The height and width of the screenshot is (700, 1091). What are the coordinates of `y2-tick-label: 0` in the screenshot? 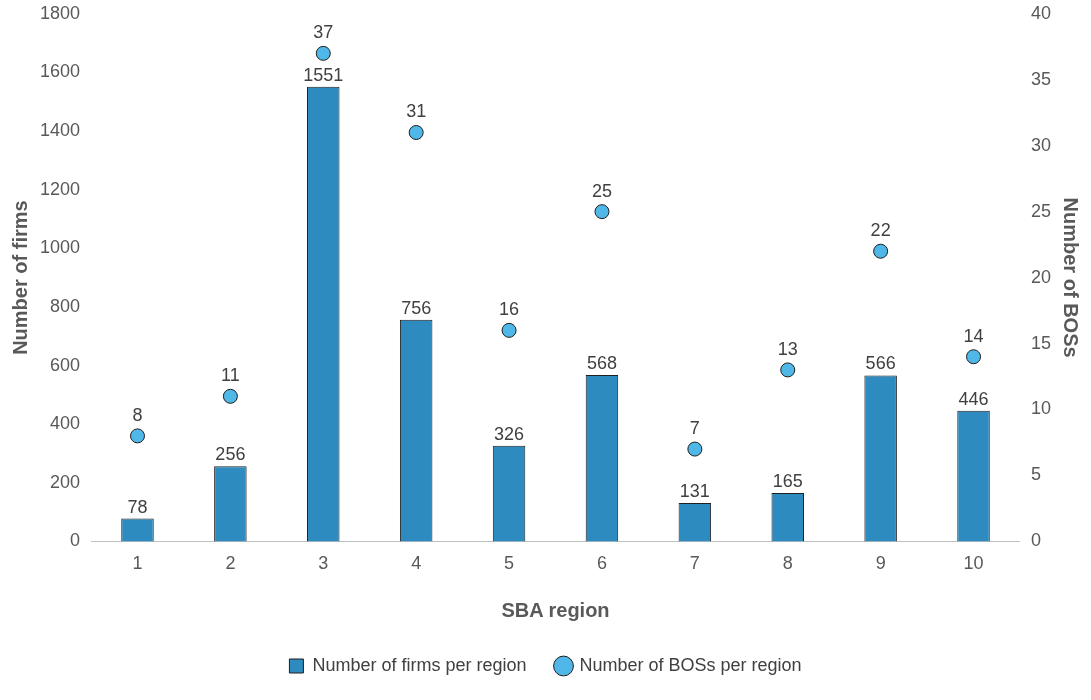 It's located at (1035, 540).